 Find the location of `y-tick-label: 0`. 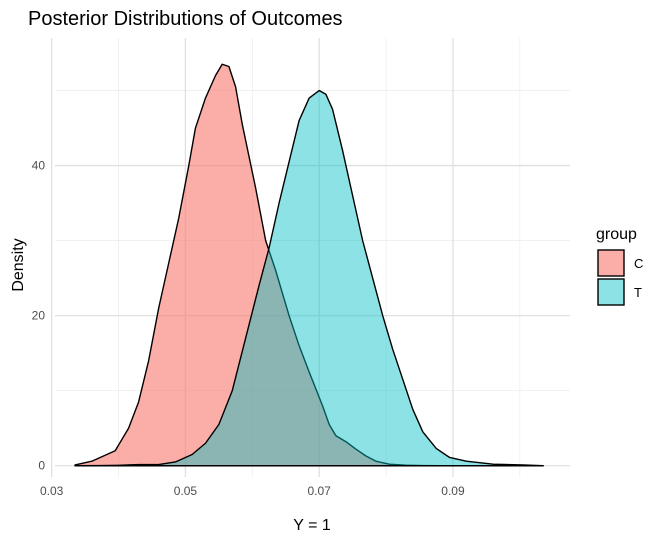

y-tick-label: 0 is located at coordinates (41, 466).